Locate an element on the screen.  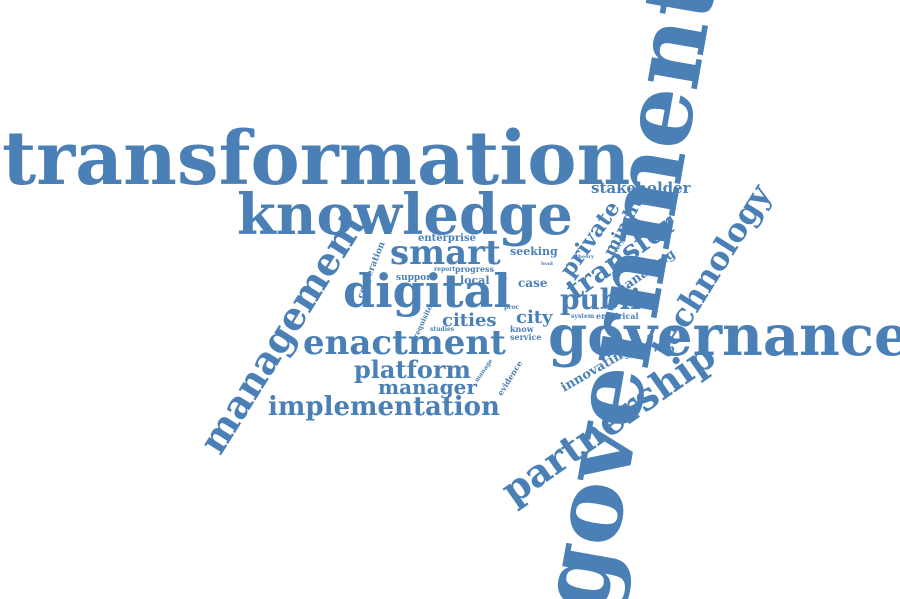
word-platform: platform is located at coordinates (412, 369).